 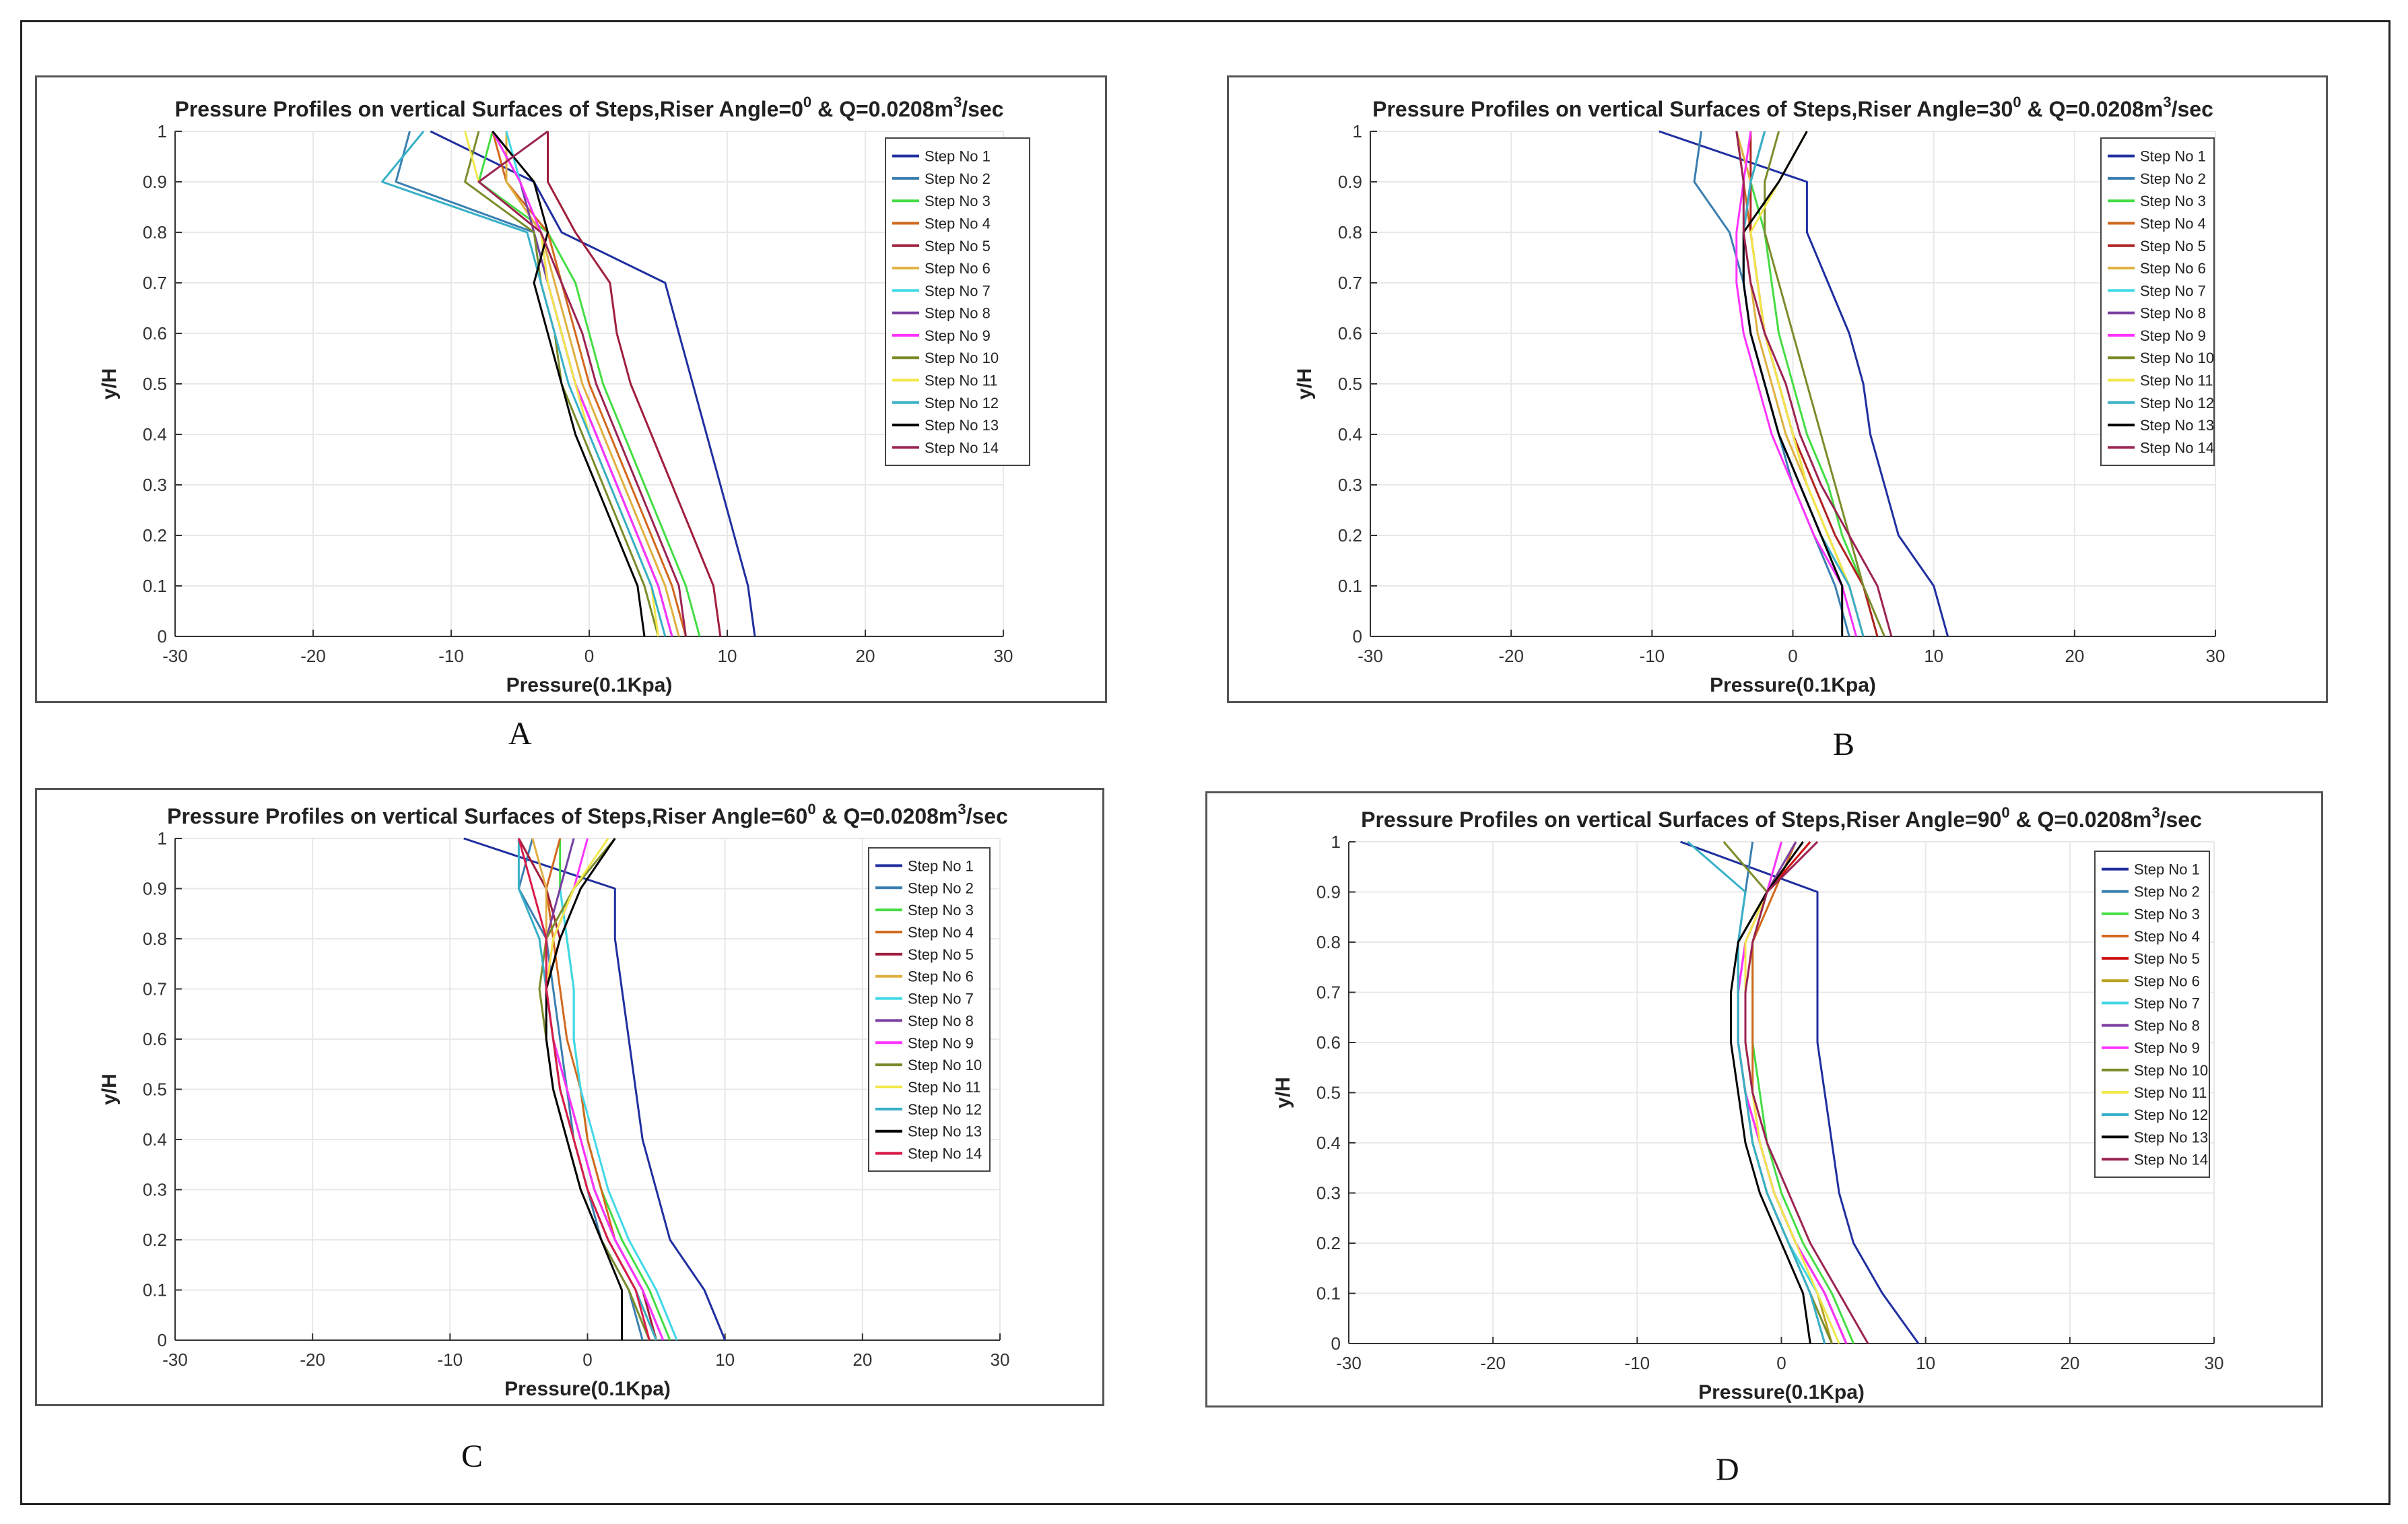 What do you see at coordinates (1727, 1470) in the screenshot?
I see `panel-caption-d: D` at bounding box center [1727, 1470].